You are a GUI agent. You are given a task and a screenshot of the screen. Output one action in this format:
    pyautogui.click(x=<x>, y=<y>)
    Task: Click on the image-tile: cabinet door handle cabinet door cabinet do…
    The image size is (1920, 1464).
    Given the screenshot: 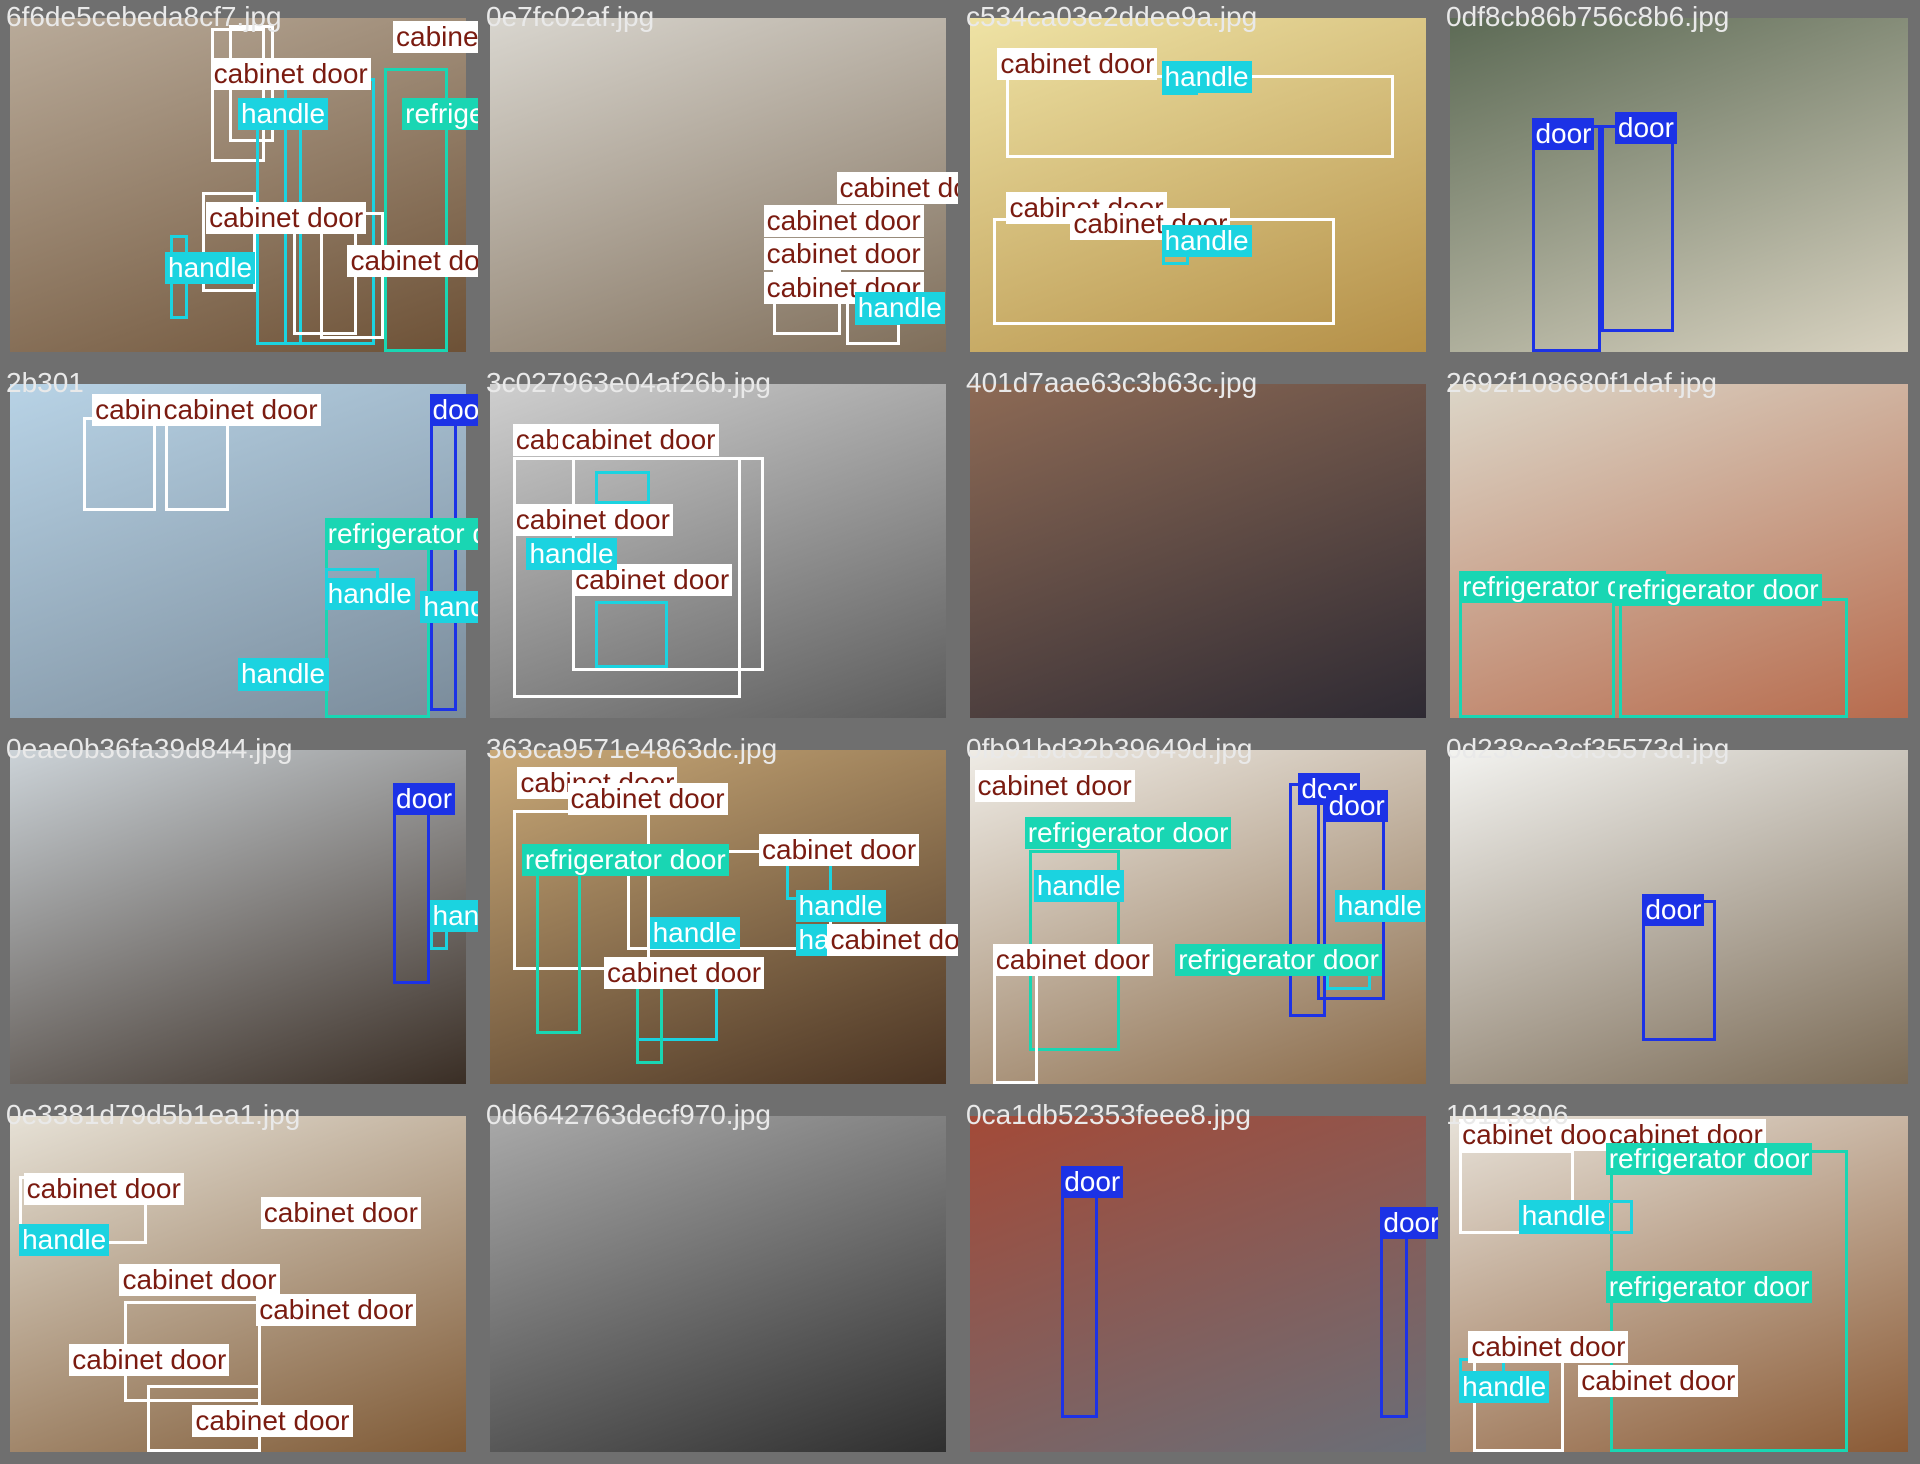 What is the action you would take?
    pyautogui.click(x=1199, y=182)
    